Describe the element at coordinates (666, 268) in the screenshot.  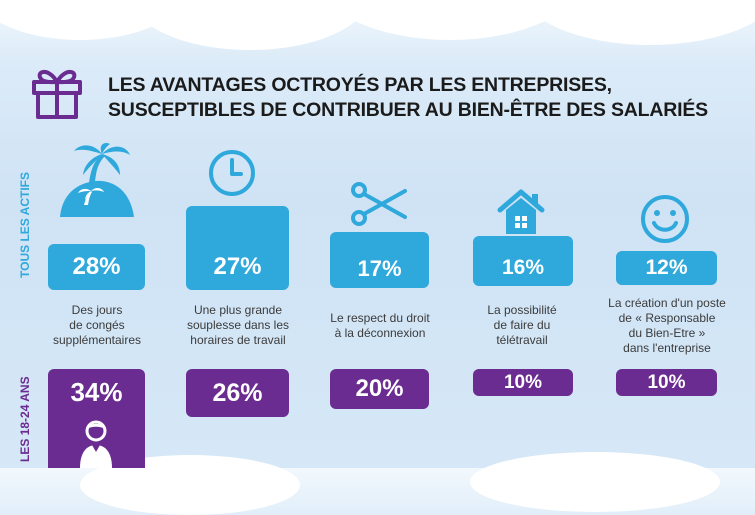
I see `value-all-responsable: 12%` at that location.